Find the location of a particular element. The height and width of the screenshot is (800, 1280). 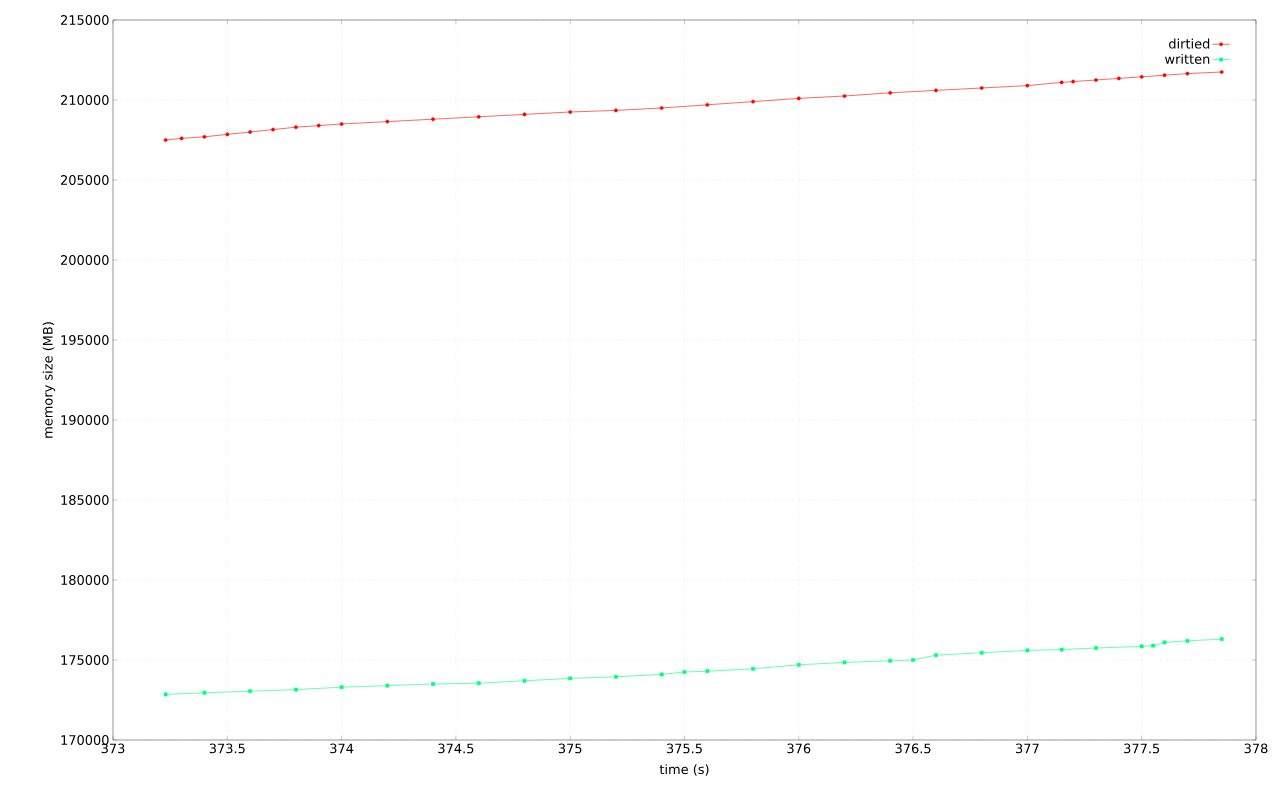

x-tick-label: 377.5 is located at coordinates (1142, 748).